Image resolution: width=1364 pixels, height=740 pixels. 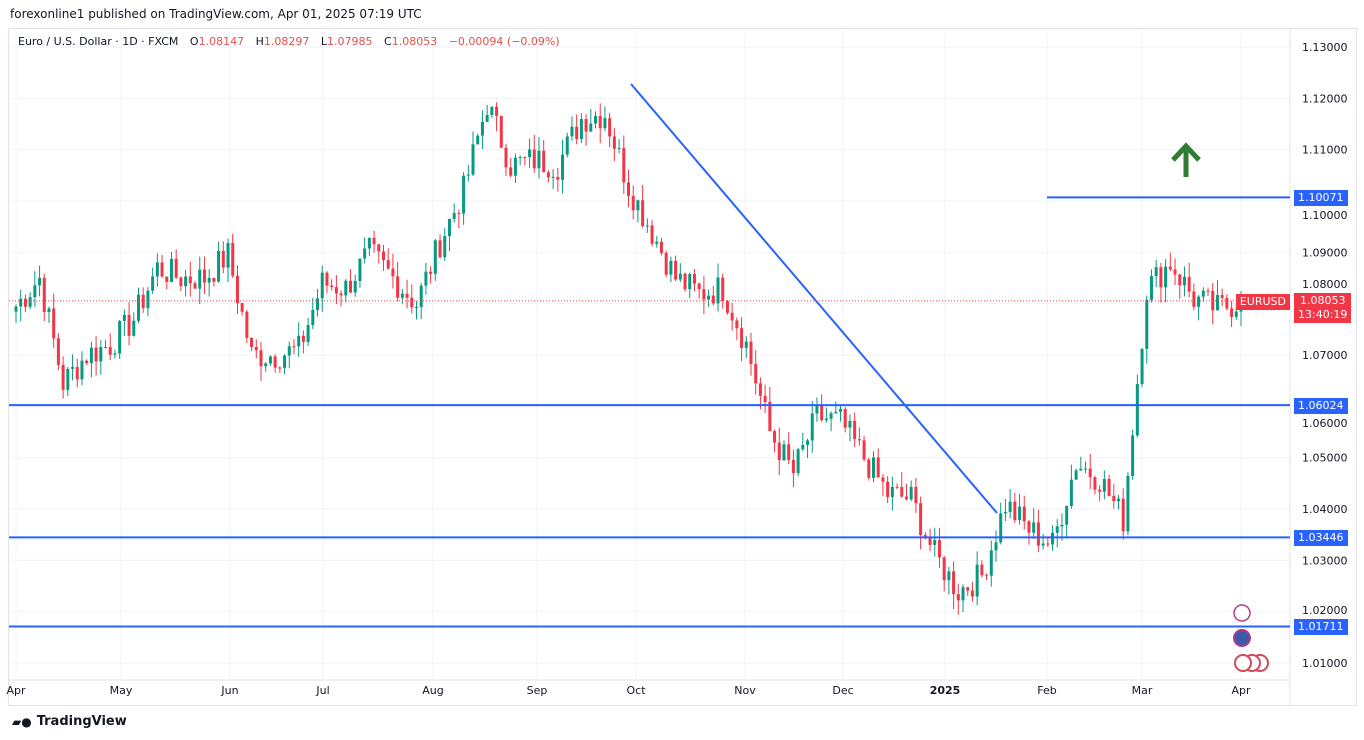 What do you see at coordinates (1142, 690) in the screenshot?
I see `x-tick-label: Mar` at bounding box center [1142, 690].